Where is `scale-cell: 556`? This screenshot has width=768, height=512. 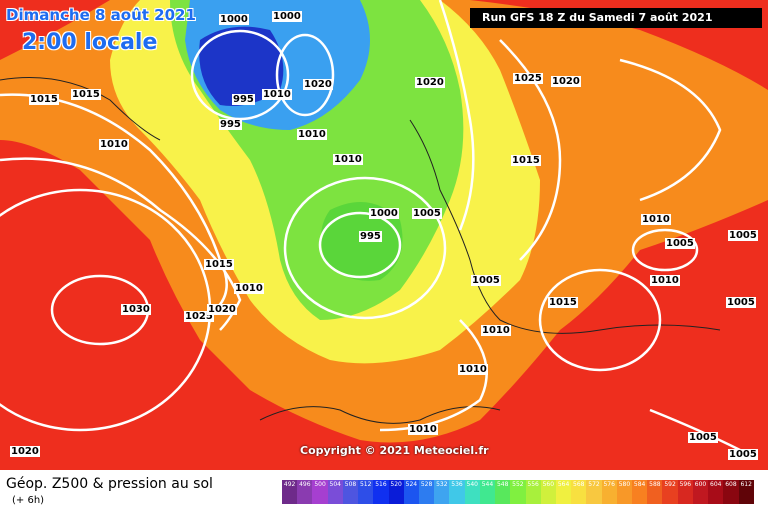 scale-cell: 556 is located at coordinates (533, 492).